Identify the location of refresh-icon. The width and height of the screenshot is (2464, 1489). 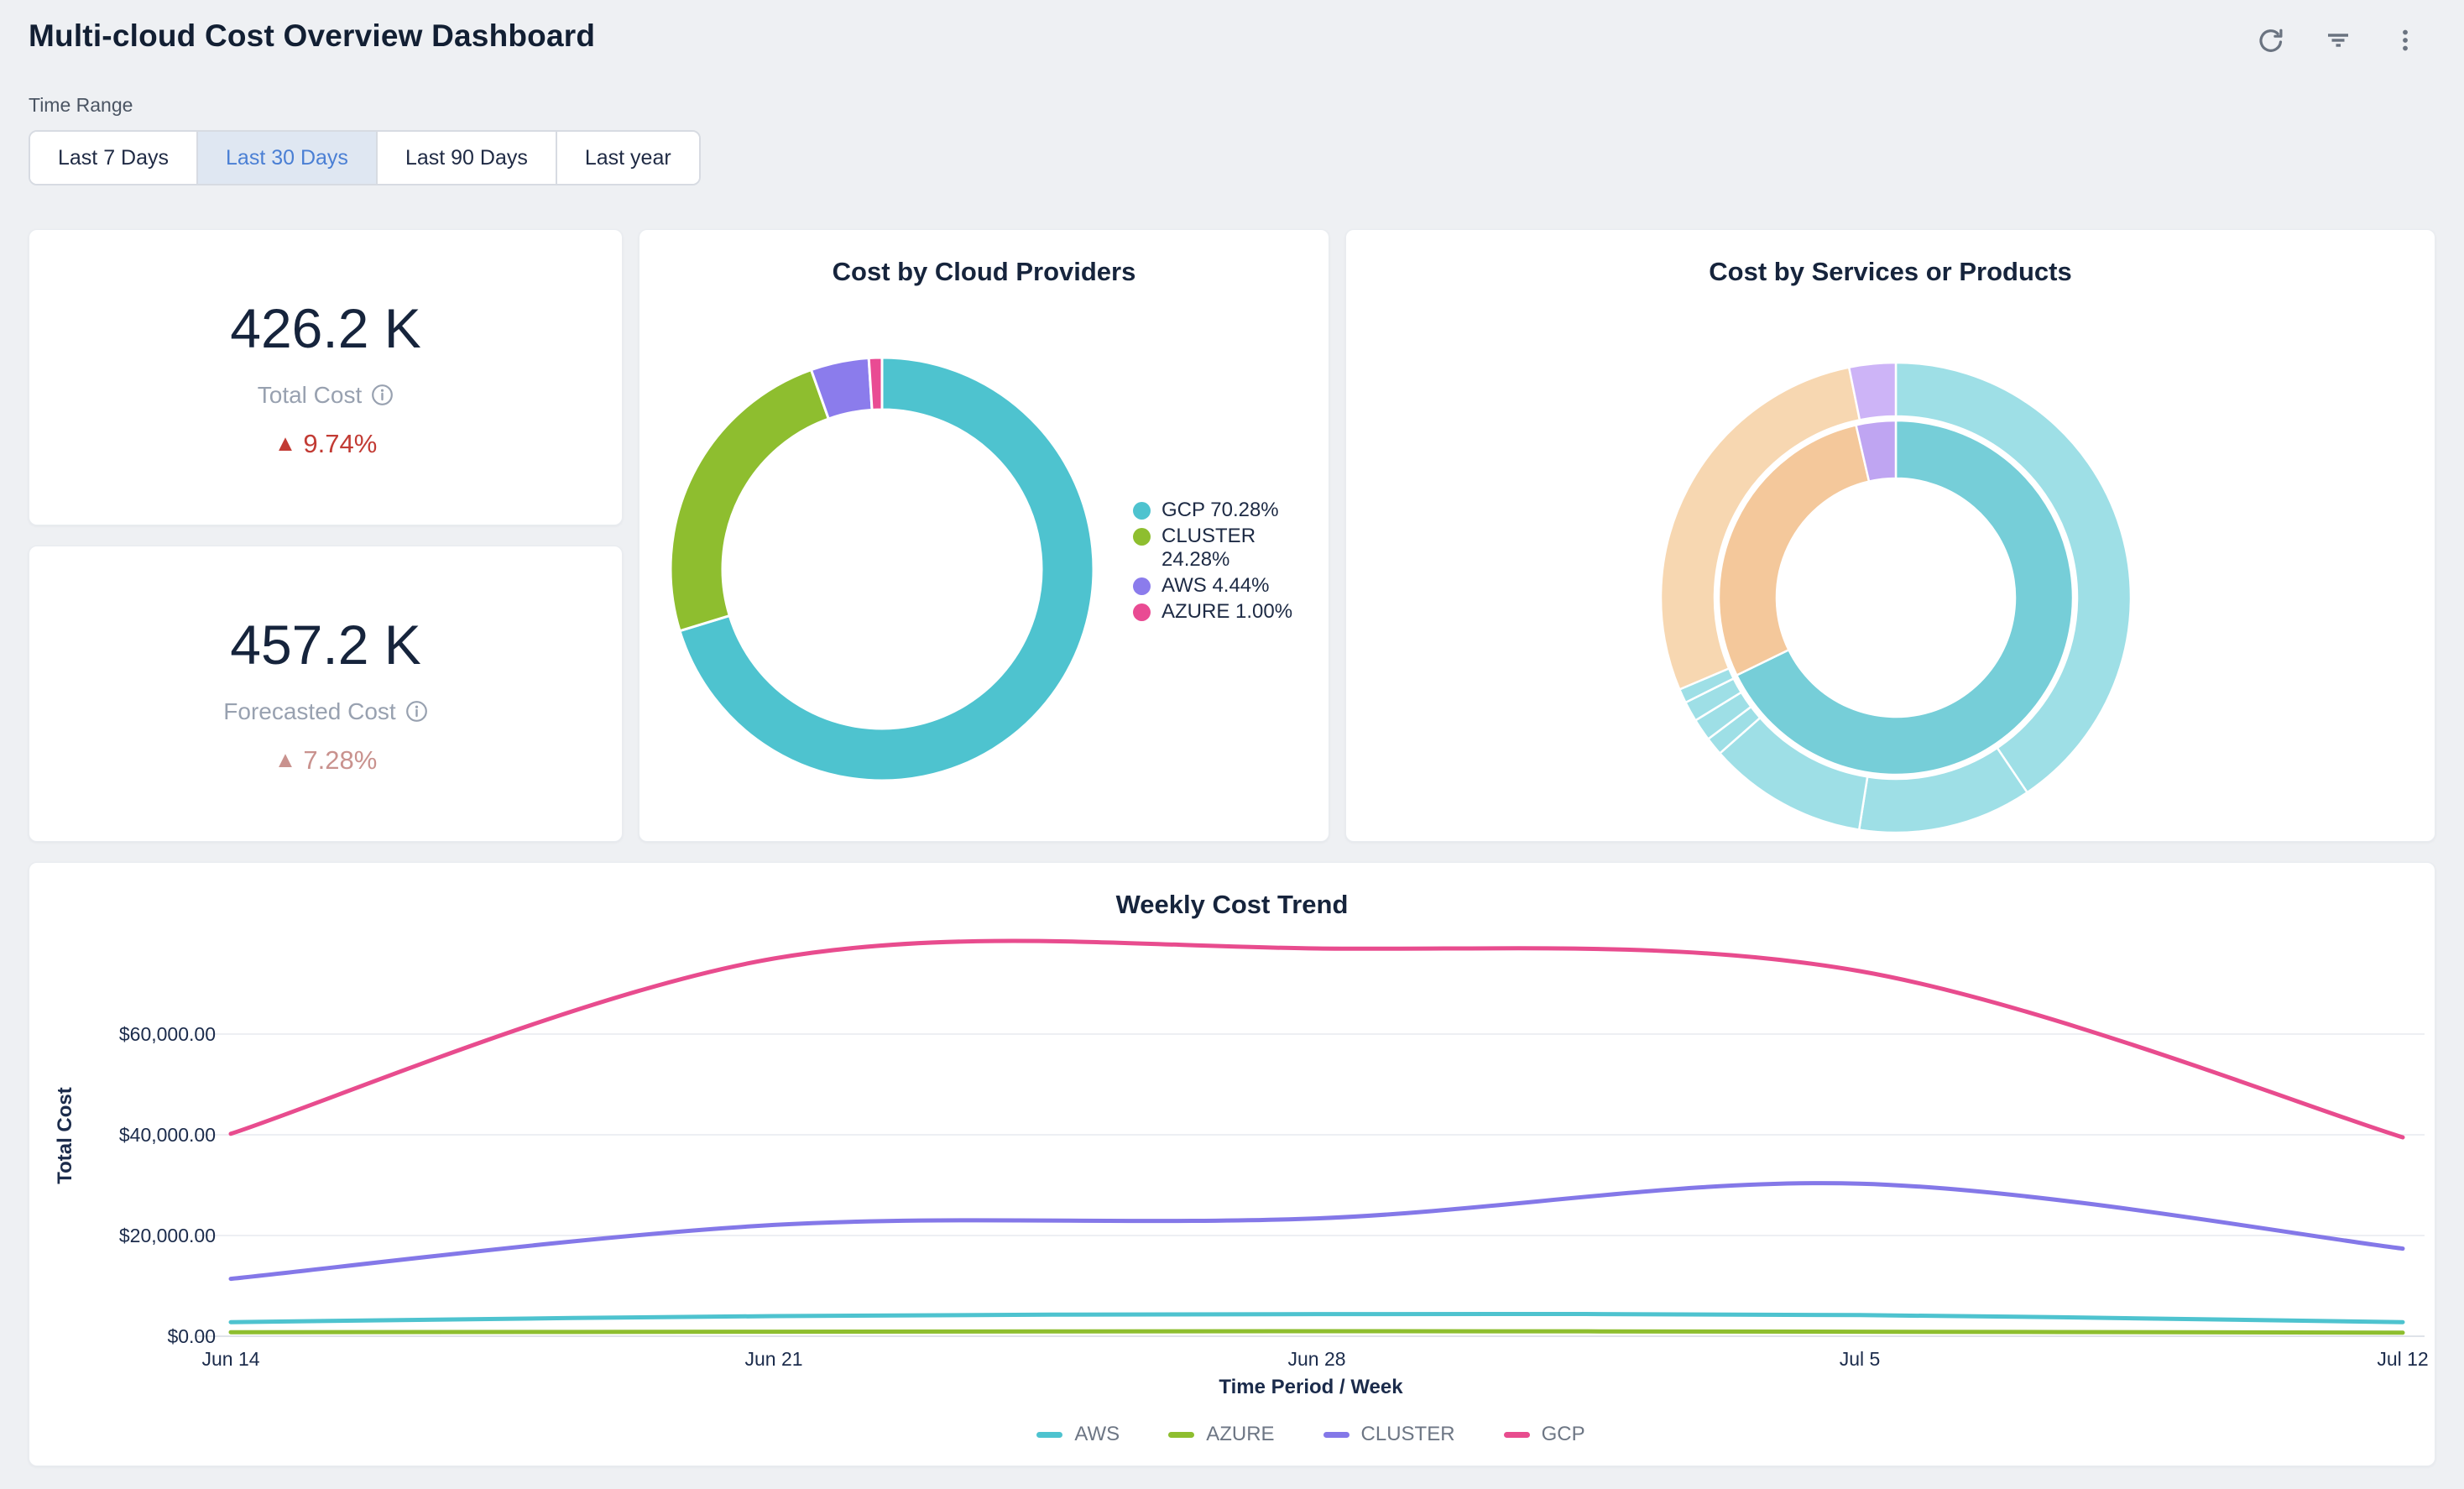
(2271, 40).